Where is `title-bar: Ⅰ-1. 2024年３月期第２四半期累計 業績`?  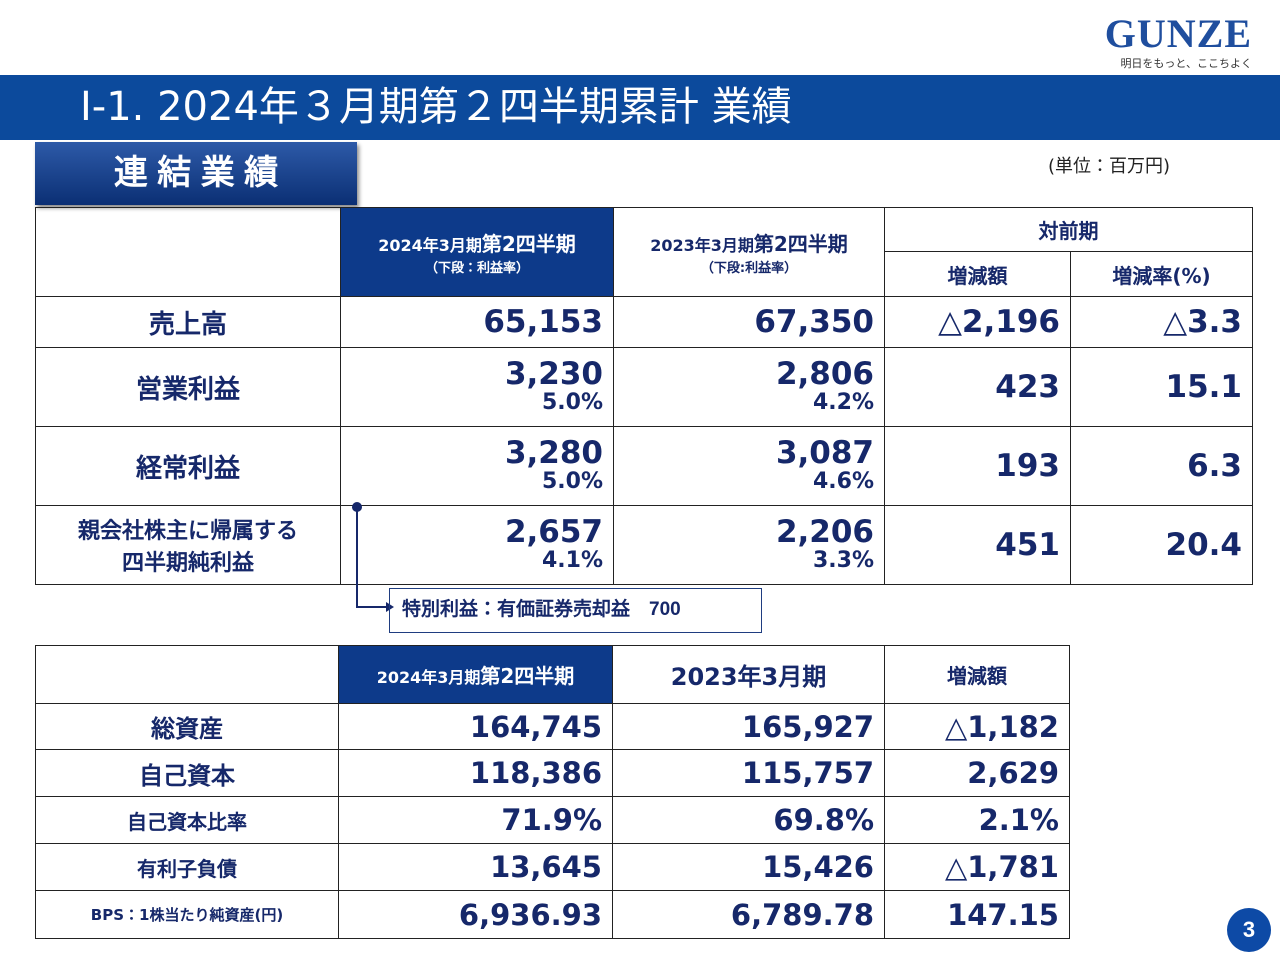
title-bar: Ⅰ-1. 2024年３月期第２四半期累計 業績 is located at coordinates (640, 107).